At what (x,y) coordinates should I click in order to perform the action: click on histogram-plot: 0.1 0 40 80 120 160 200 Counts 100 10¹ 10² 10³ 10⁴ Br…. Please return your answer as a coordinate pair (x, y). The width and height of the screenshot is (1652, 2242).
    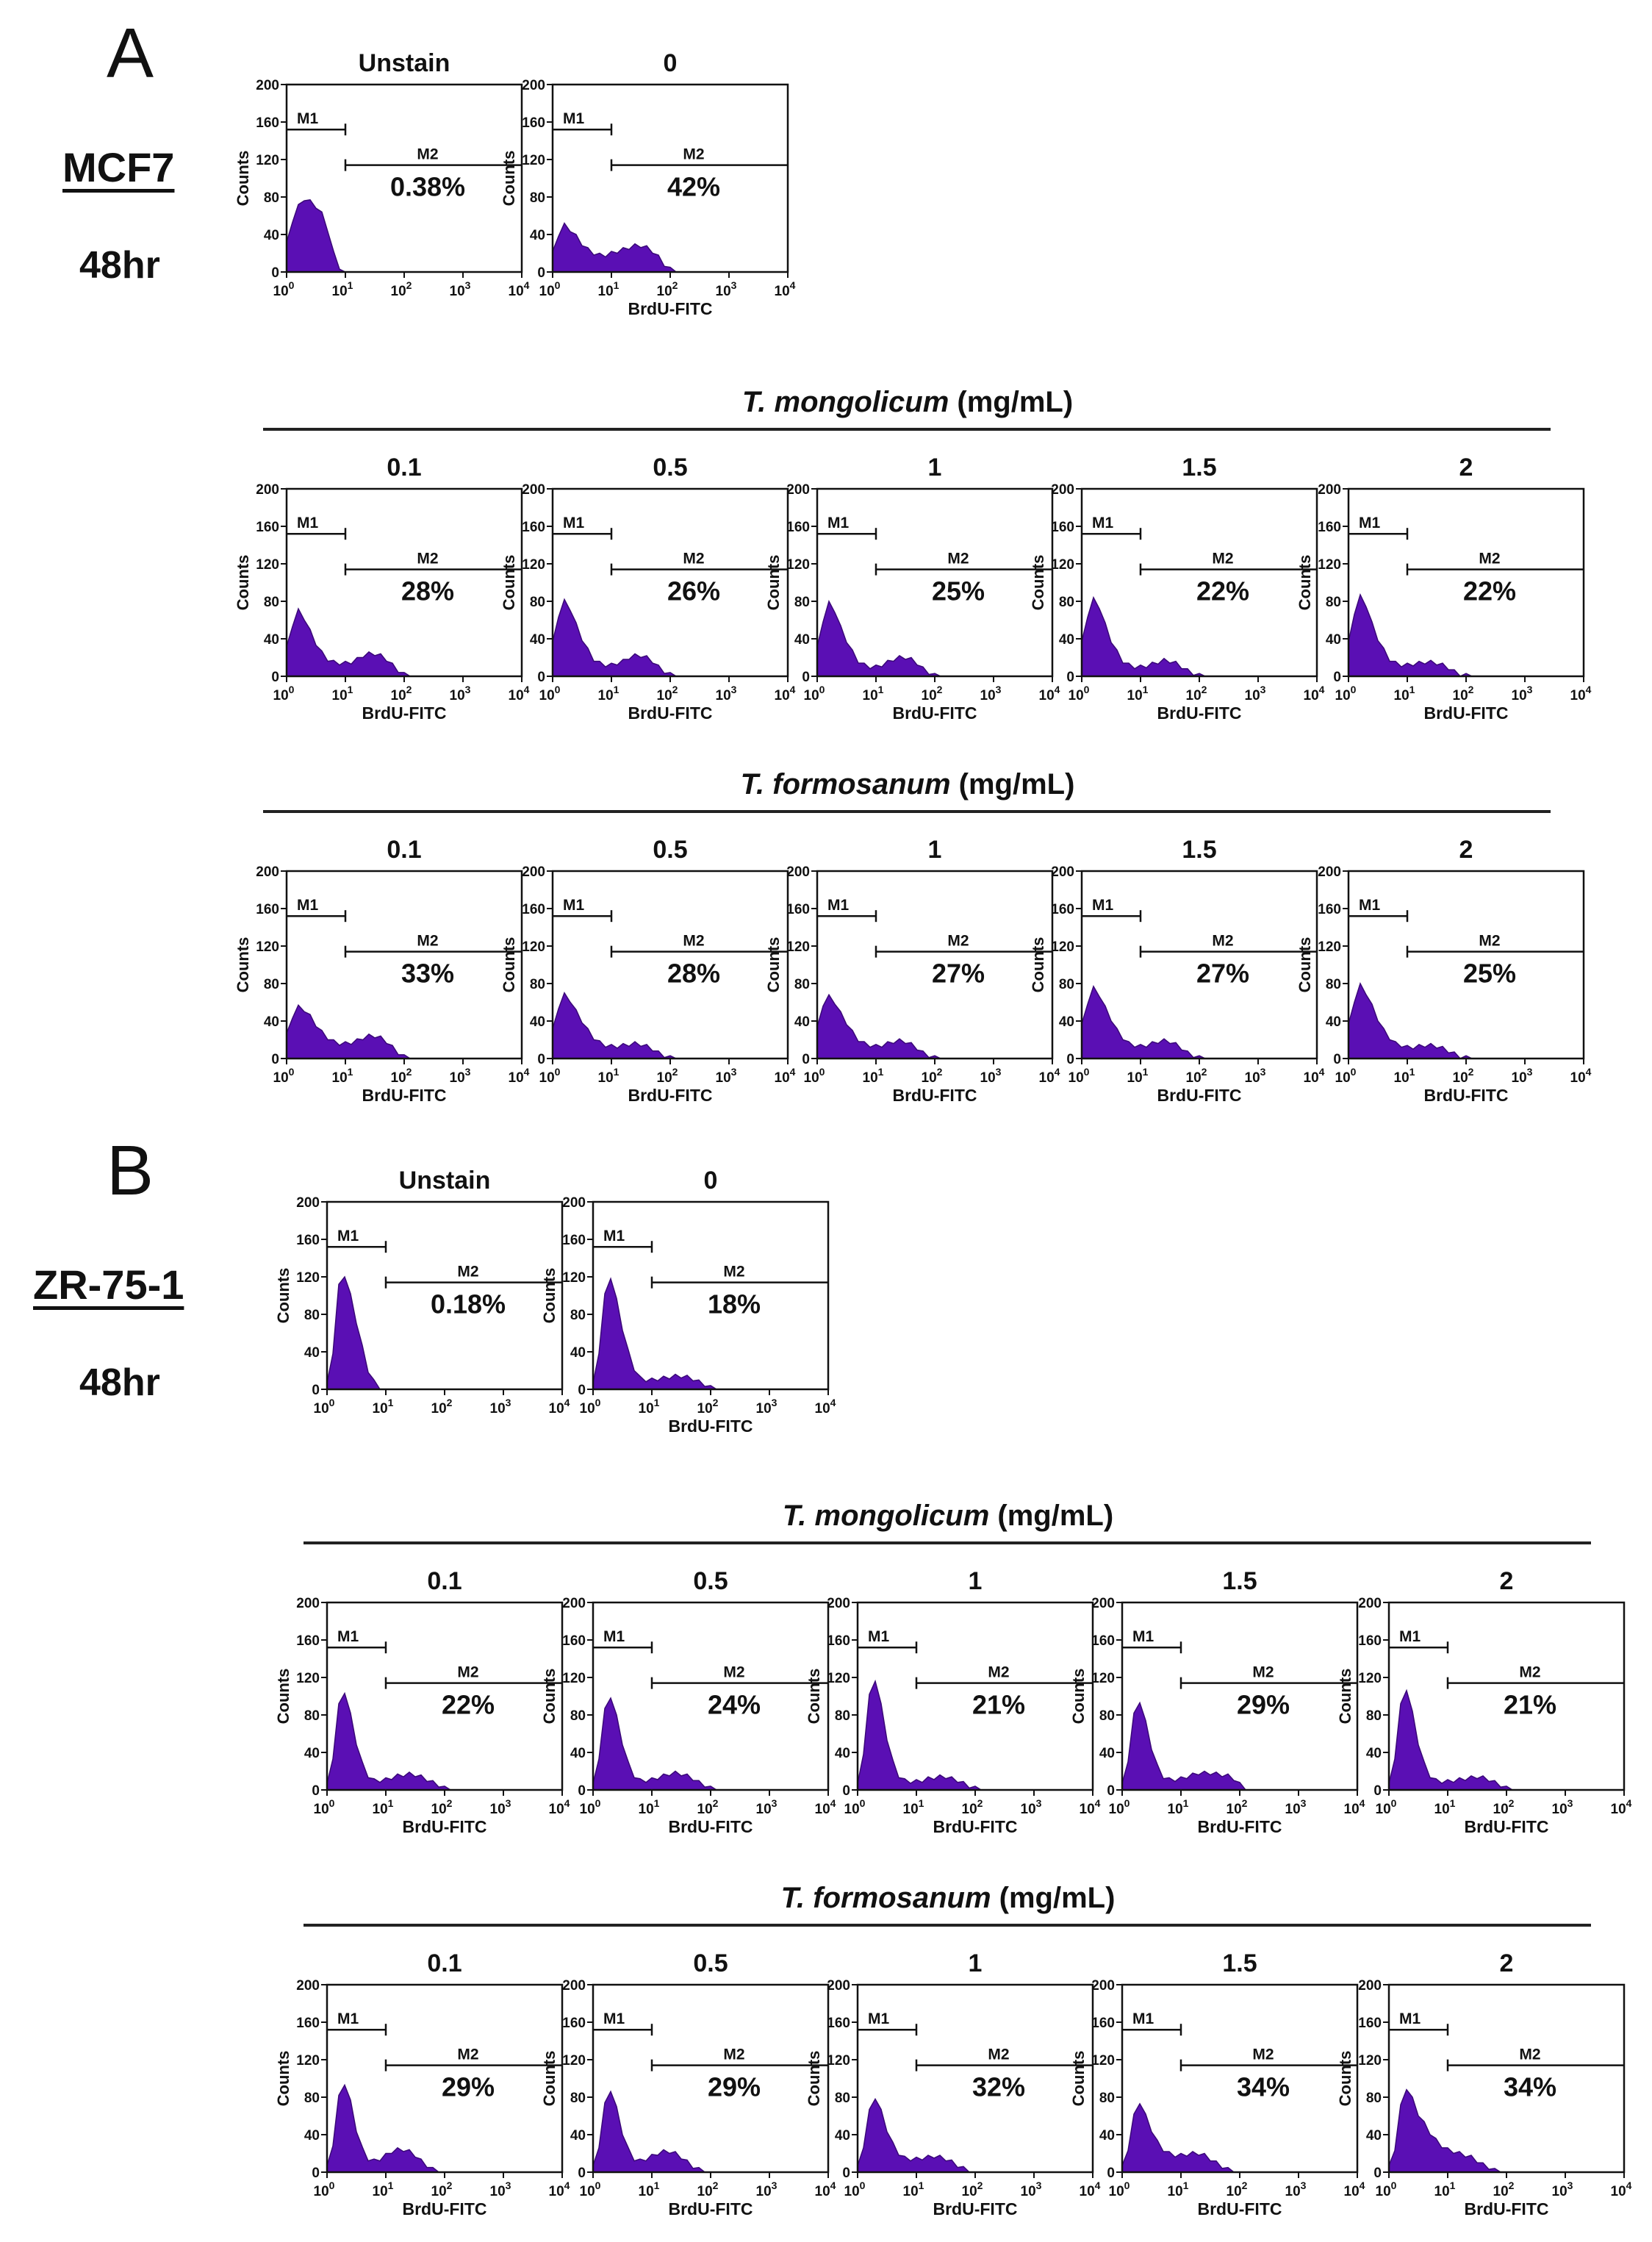
    Looking at the image, I should click on (430, 1711).